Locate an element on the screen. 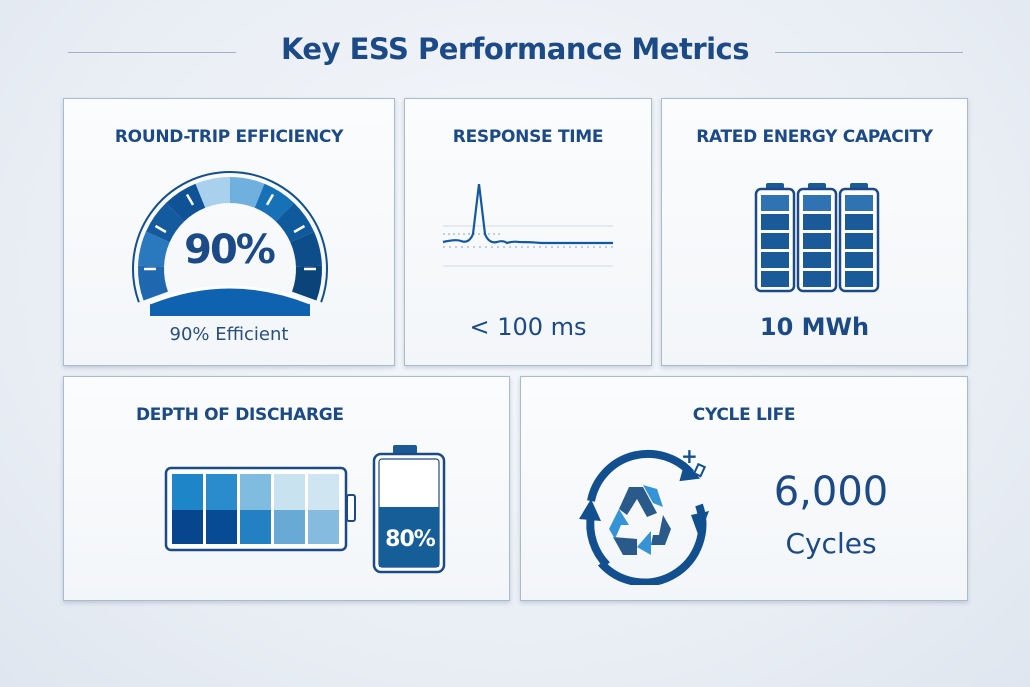 The image size is (1030, 687). battery-icon is located at coordinates (817, 238).